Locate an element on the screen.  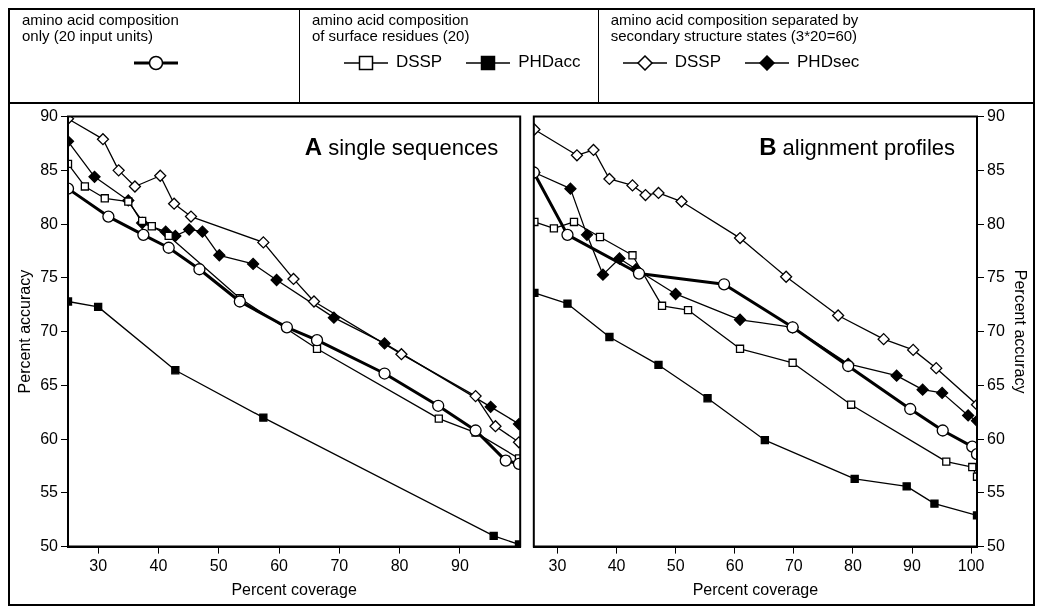
y-tick-label: 60 is located at coordinates (49, 438).